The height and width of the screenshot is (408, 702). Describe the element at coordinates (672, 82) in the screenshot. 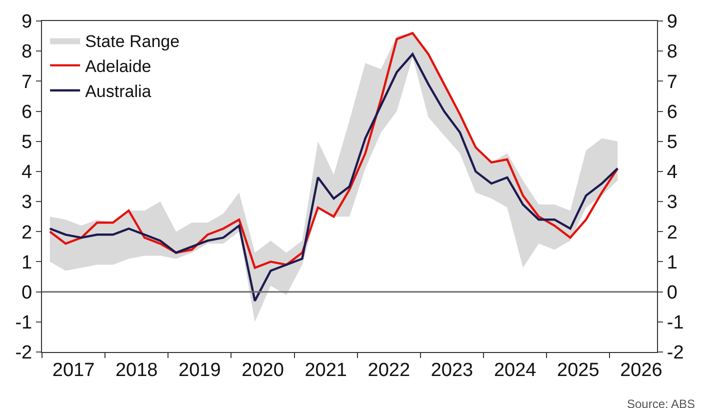

I see `y2-tick-label: 7` at that location.